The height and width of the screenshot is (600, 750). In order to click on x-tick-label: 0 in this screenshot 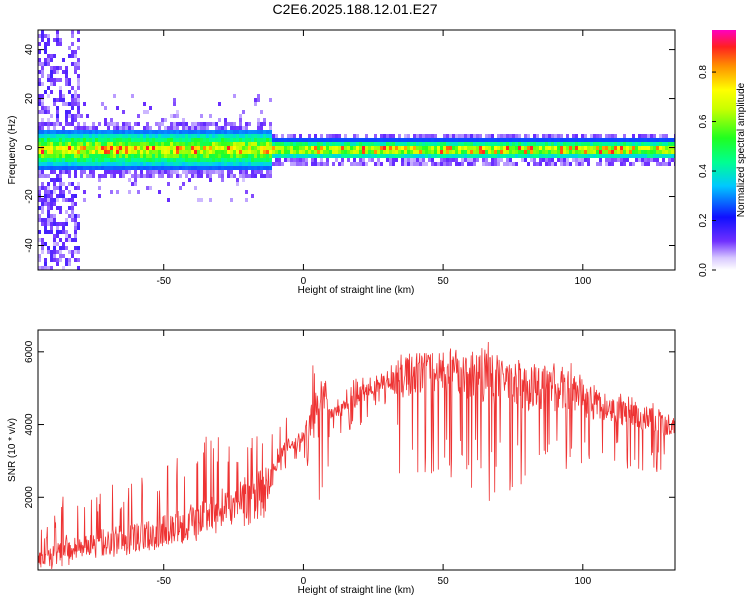, I will do `click(304, 281)`.